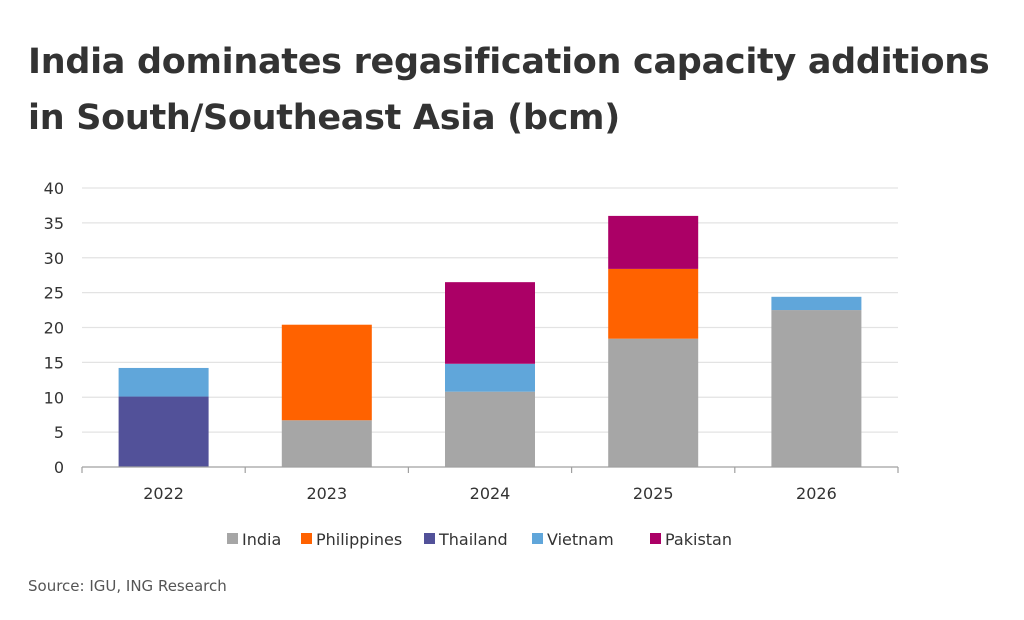 This screenshot has width=1024, height=620. What do you see at coordinates (54, 188) in the screenshot?
I see `y-tick-label: 40` at bounding box center [54, 188].